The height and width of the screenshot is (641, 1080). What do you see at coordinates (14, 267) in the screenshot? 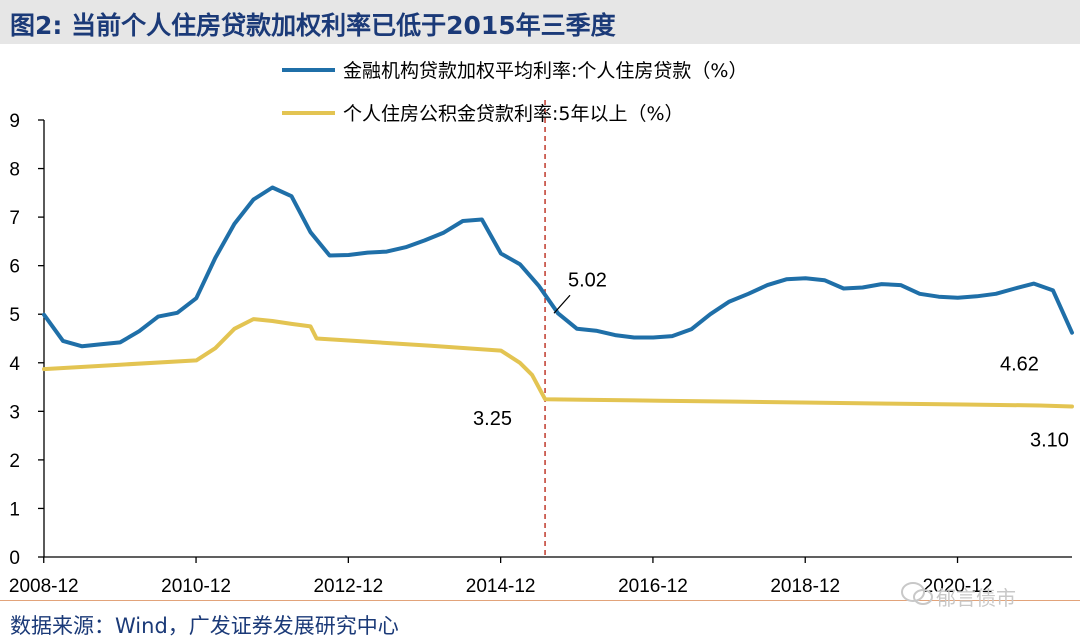
I see `y-tick-label: 6` at bounding box center [14, 267].